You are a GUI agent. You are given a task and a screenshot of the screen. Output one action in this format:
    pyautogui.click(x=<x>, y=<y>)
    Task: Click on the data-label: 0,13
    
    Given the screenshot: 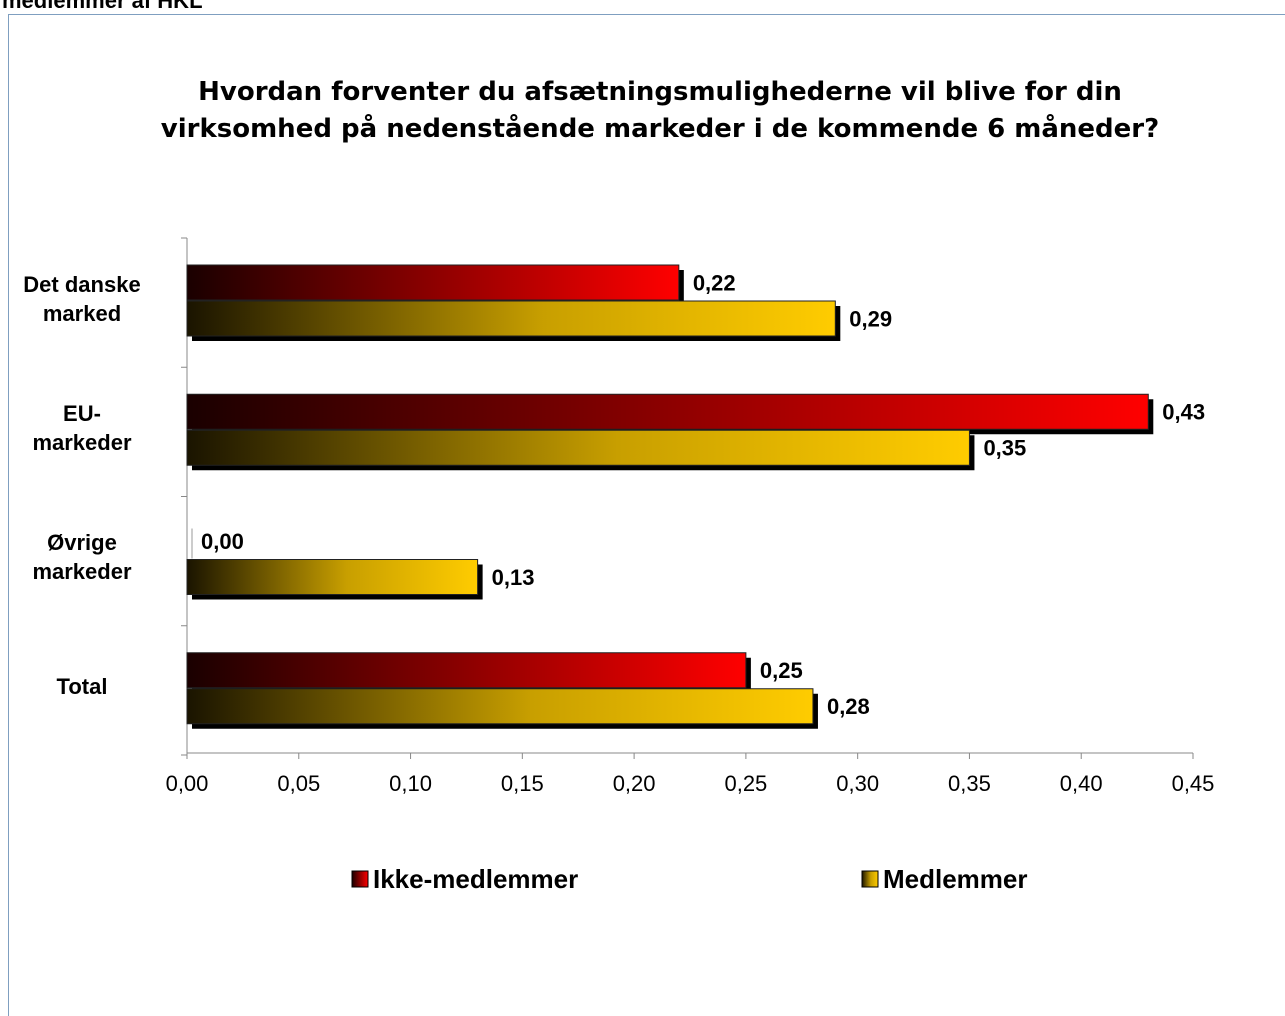 What is the action you would take?
    pyautogui.click(x=513, y=577)
    